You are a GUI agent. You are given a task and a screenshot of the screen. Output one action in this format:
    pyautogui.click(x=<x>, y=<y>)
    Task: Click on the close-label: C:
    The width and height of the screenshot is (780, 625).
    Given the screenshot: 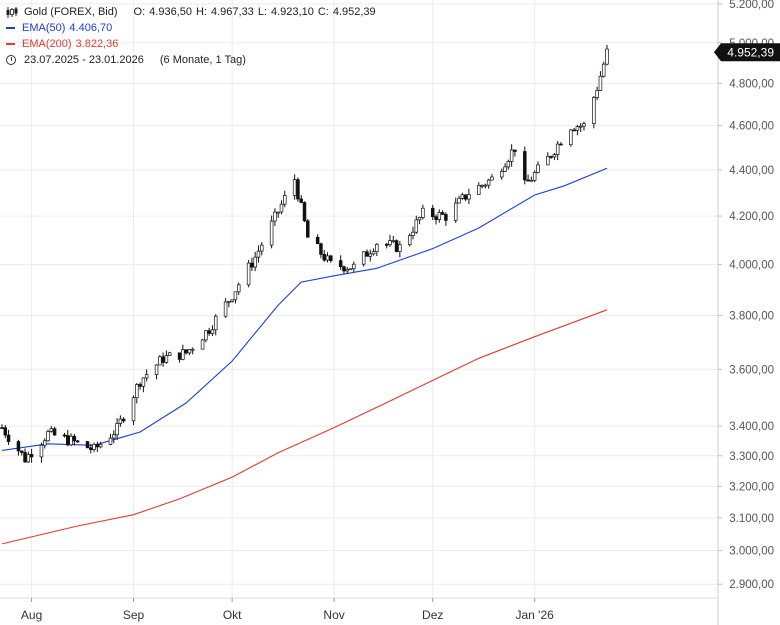 What is the action you would take?
    pyautogui.click(x=323, y=12)
    